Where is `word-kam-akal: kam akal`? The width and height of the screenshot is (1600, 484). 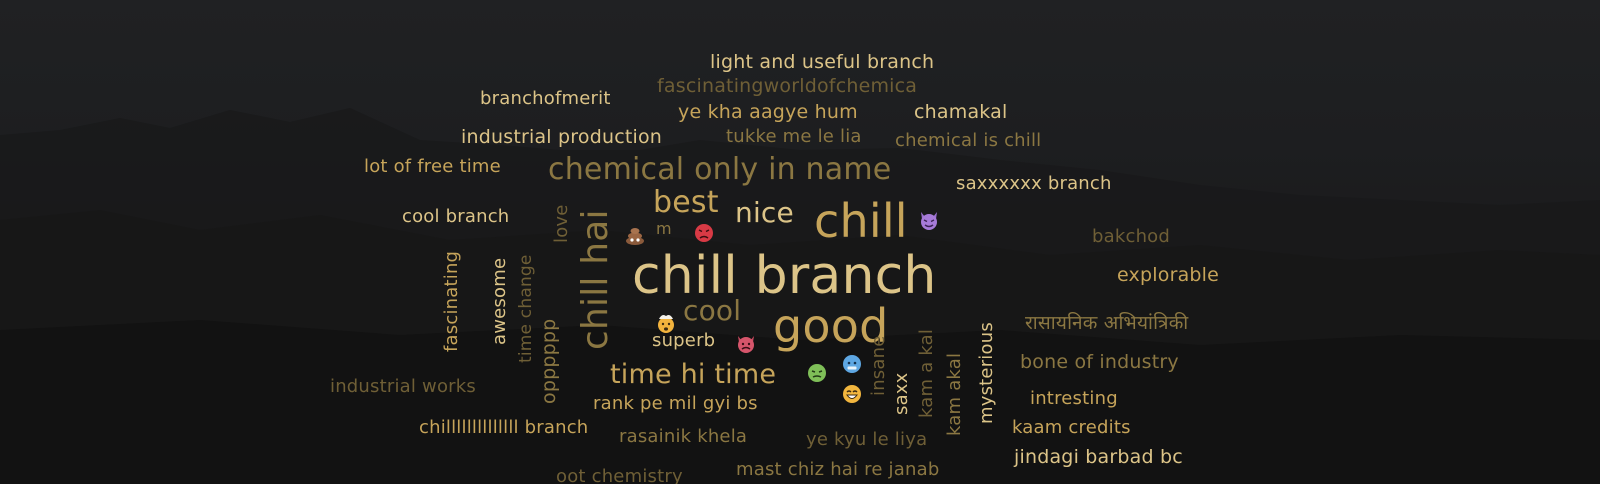 word-kam-akal: kam akal is located at coordinates (954, 394).